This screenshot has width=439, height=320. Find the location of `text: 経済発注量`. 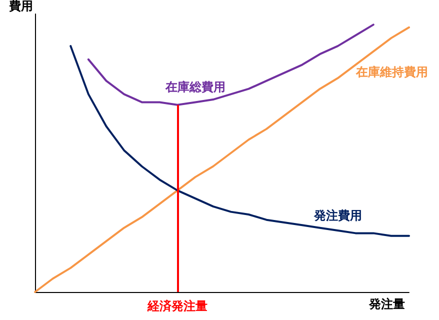

text: 経済発注量 is located at coordinates (177, 306).